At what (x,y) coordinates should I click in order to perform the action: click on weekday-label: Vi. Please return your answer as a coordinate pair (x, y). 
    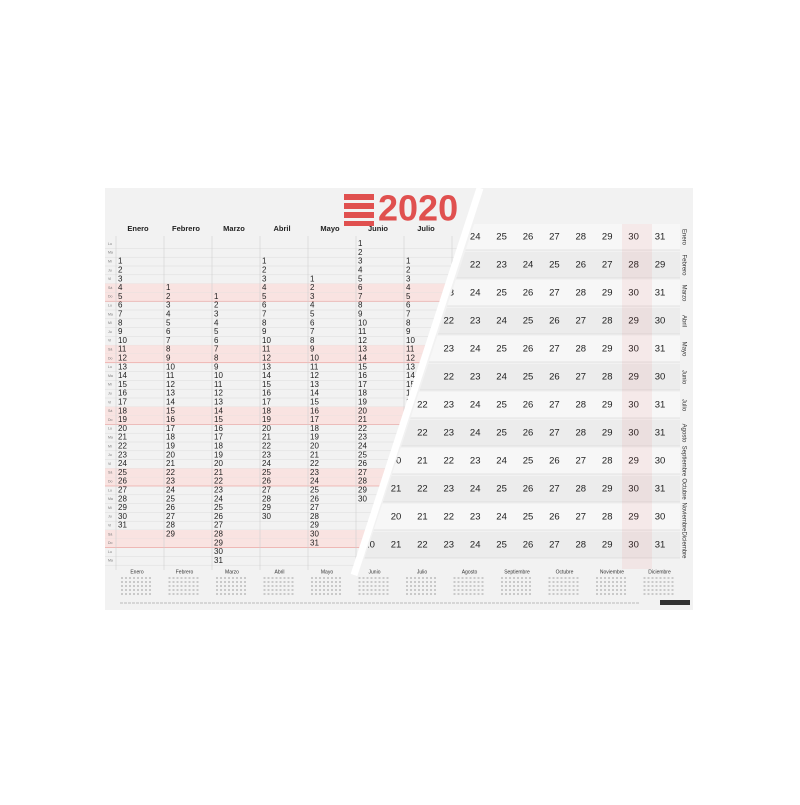
    Looking at the image, I should click on (109, 279).